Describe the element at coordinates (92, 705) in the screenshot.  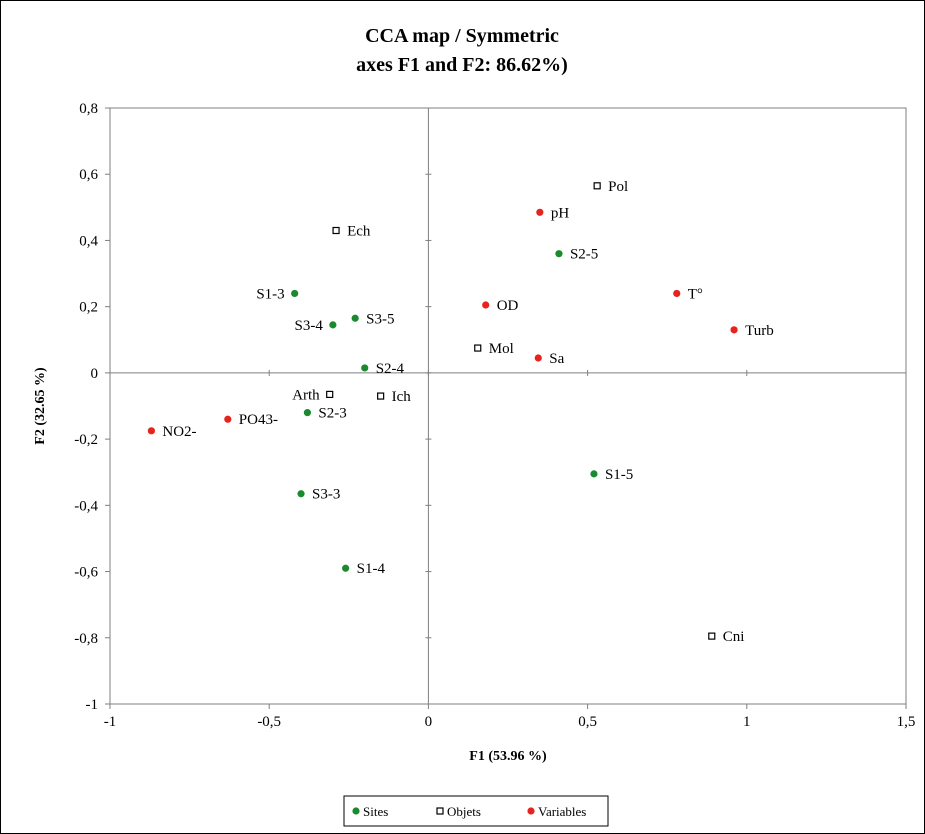
I see `y-tick-label: -1` at that location.